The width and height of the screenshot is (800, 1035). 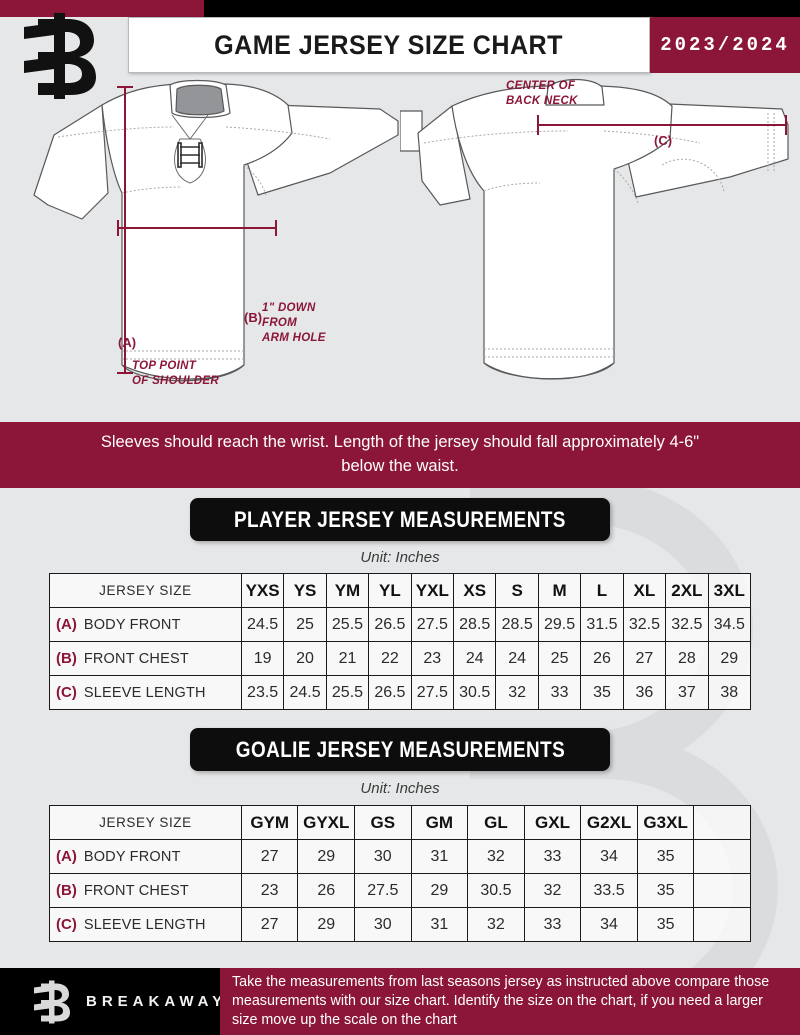 What do you see at coordinates (66, 890) in the screenshot?
I see `row-key: (B)` at bounding box center [66, 890].